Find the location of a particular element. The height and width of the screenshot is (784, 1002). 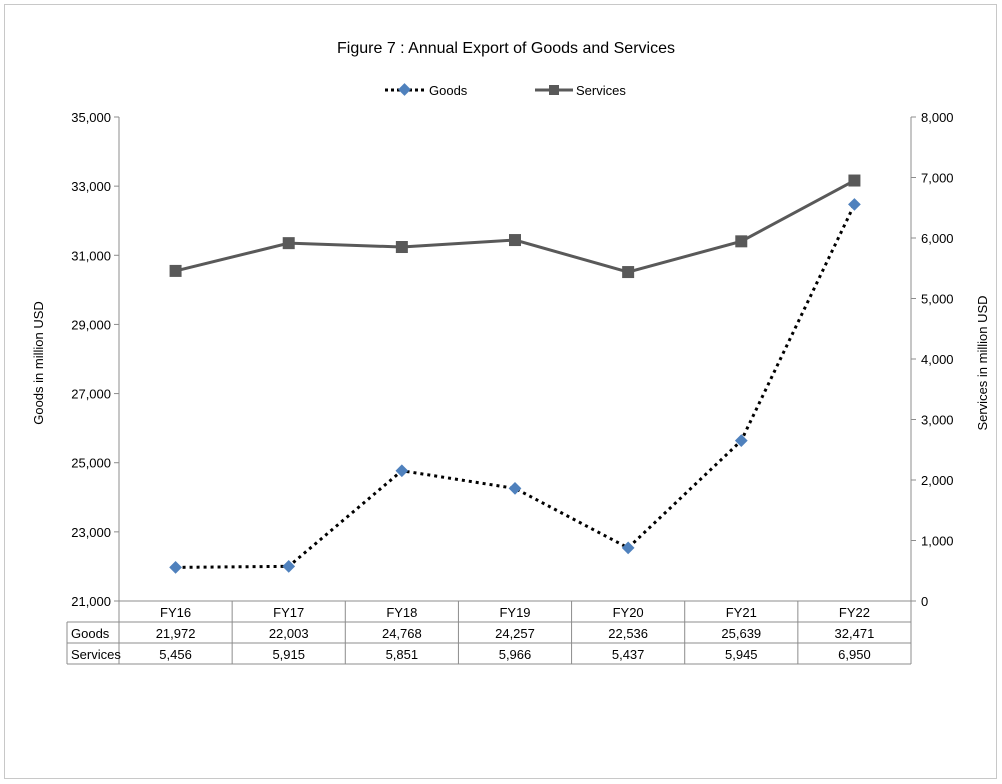

table-cell: 22,536 is located at coordinates (628, 633).